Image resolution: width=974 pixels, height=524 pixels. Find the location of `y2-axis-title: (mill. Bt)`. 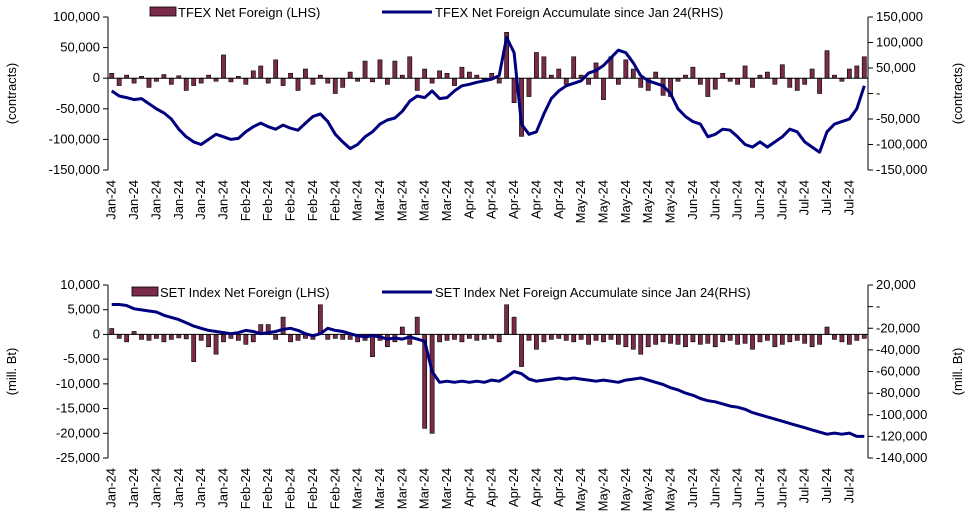

y2-axis-title: (mill. Bt) is located at coordinates (957, 372).